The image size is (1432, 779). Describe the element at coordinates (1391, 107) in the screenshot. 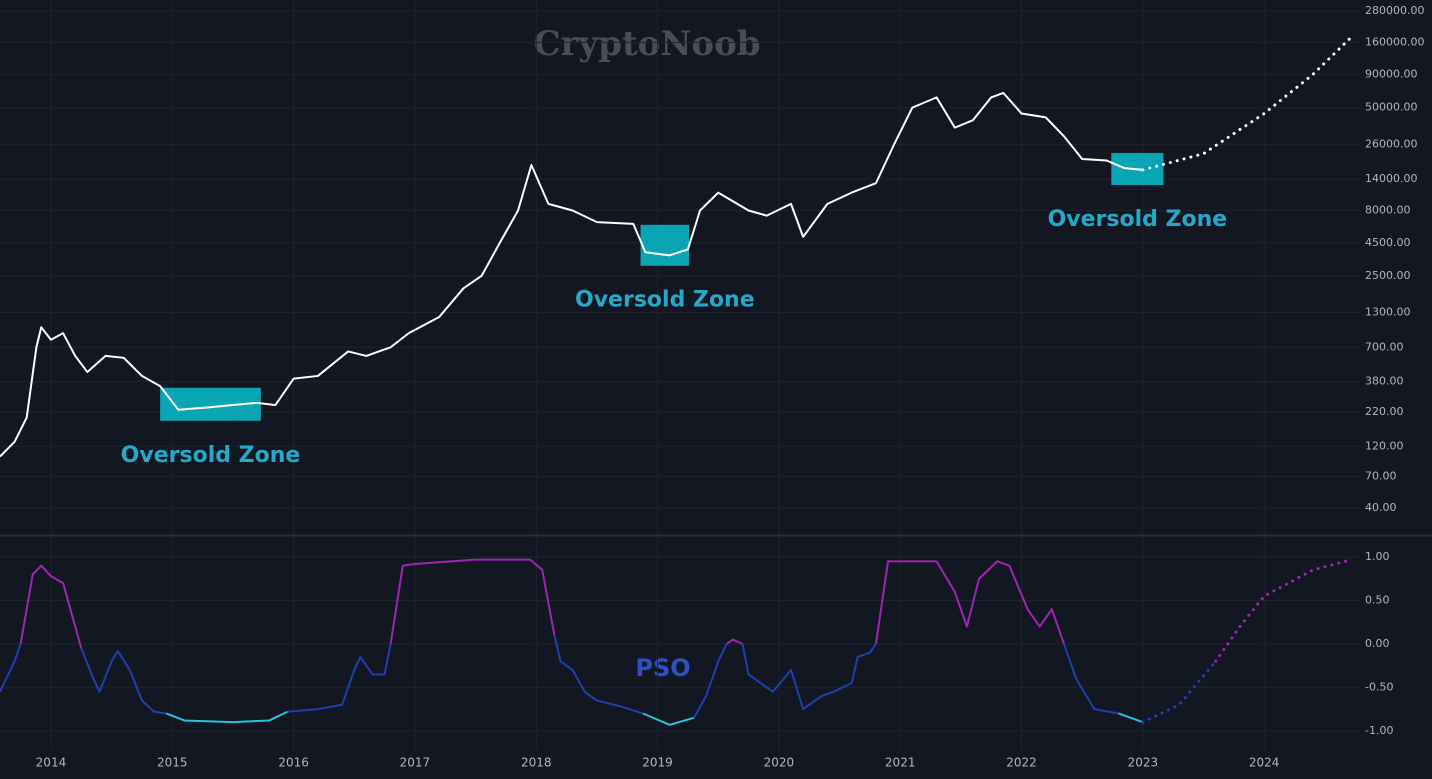

I see `y-tick-label: 50000.00` at that location.